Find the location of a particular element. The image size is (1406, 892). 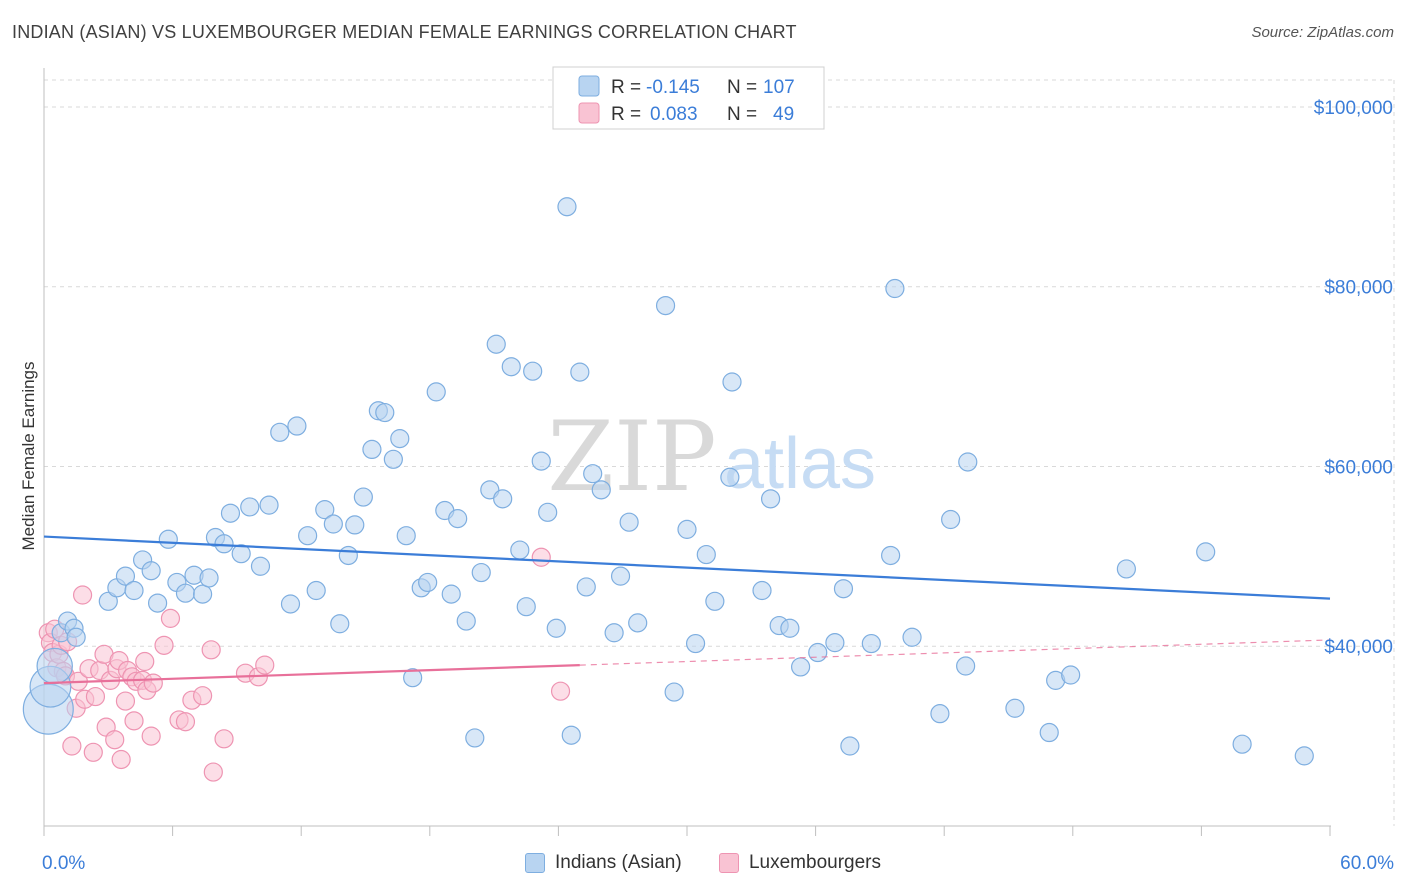

legend-item-luxembourgers: Luxembourgers is located at coordinates (800, 863).